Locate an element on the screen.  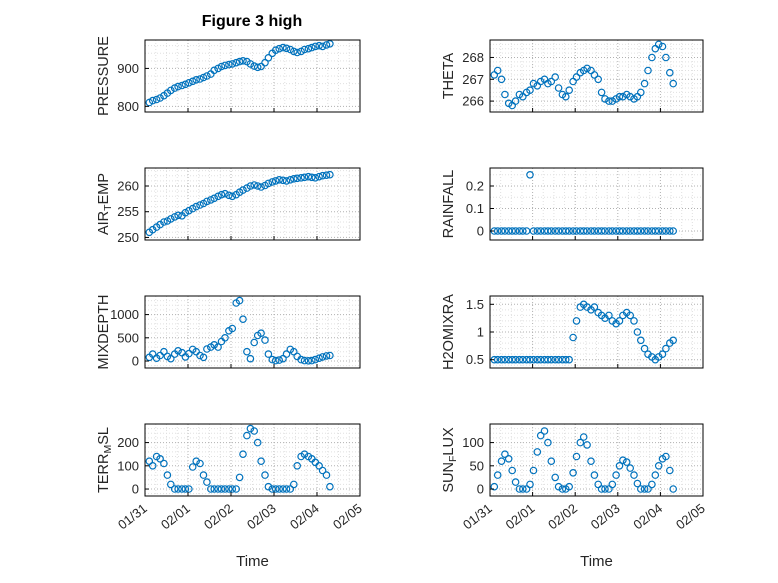
y-tick-labels: 0 500 1000 is located at coordinates (124, 337).